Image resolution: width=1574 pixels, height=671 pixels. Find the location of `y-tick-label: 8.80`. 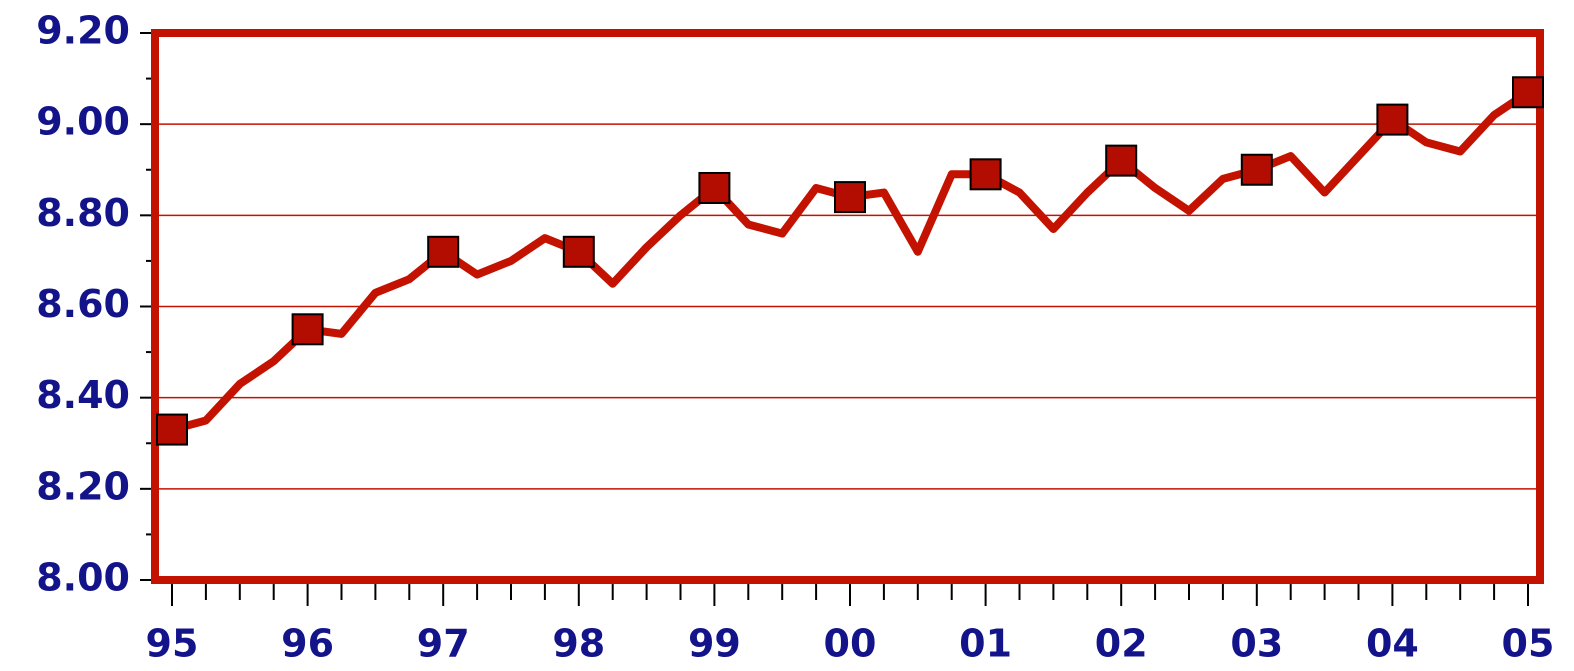

y-tick-label: 8.80 is located at coordinates (83, 213).